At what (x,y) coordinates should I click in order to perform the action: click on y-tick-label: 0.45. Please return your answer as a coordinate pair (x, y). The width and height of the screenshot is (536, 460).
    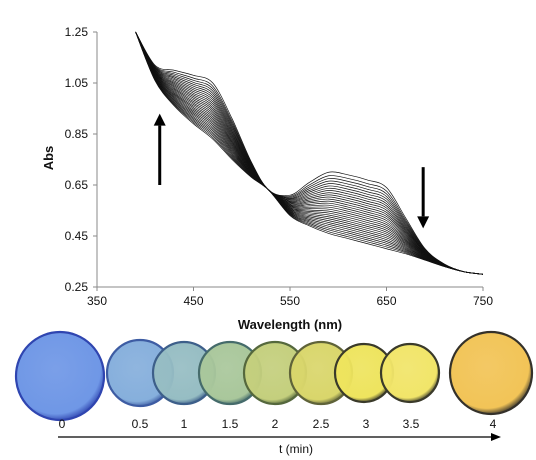
    Looking at the image, I should click on (77, 236).